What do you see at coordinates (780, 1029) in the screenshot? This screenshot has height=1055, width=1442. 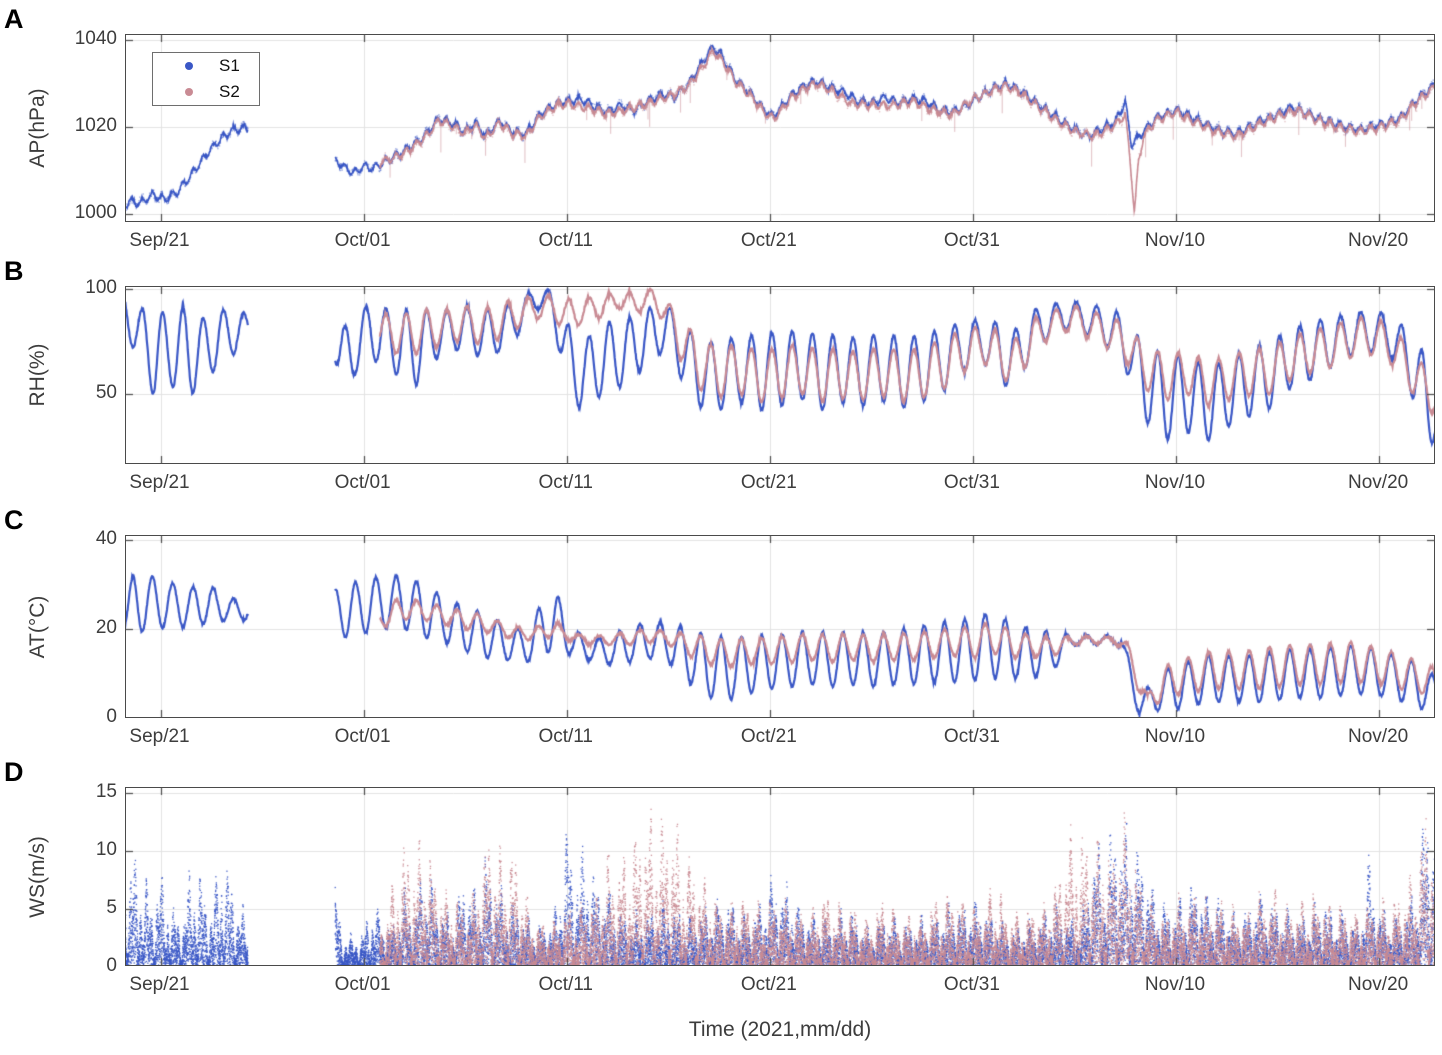 I see `x-axis-title: Time (2021,mm/dd)` at bounding box center [780, 1029].